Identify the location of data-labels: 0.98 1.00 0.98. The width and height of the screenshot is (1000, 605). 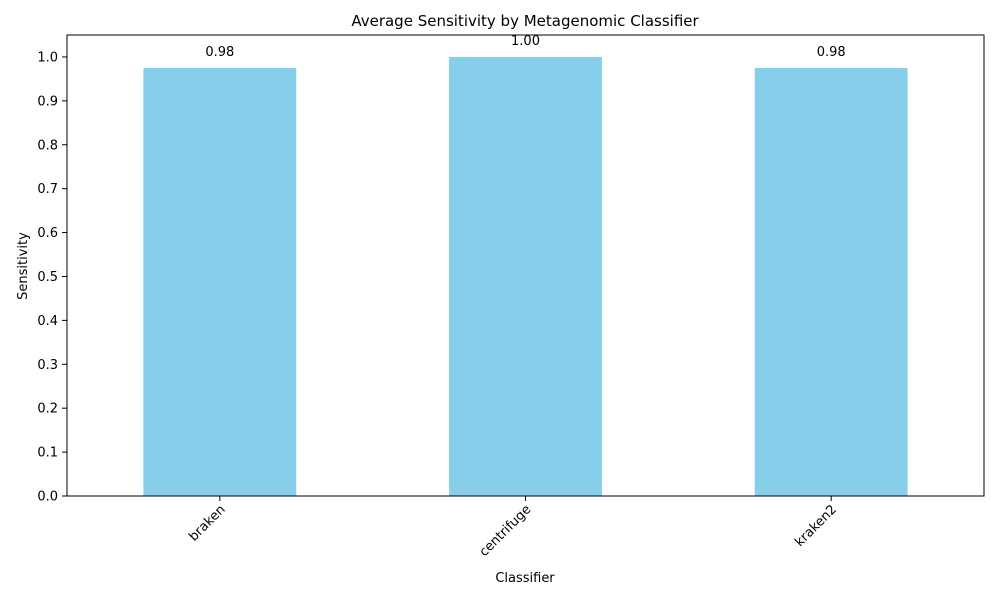
(525, 47).